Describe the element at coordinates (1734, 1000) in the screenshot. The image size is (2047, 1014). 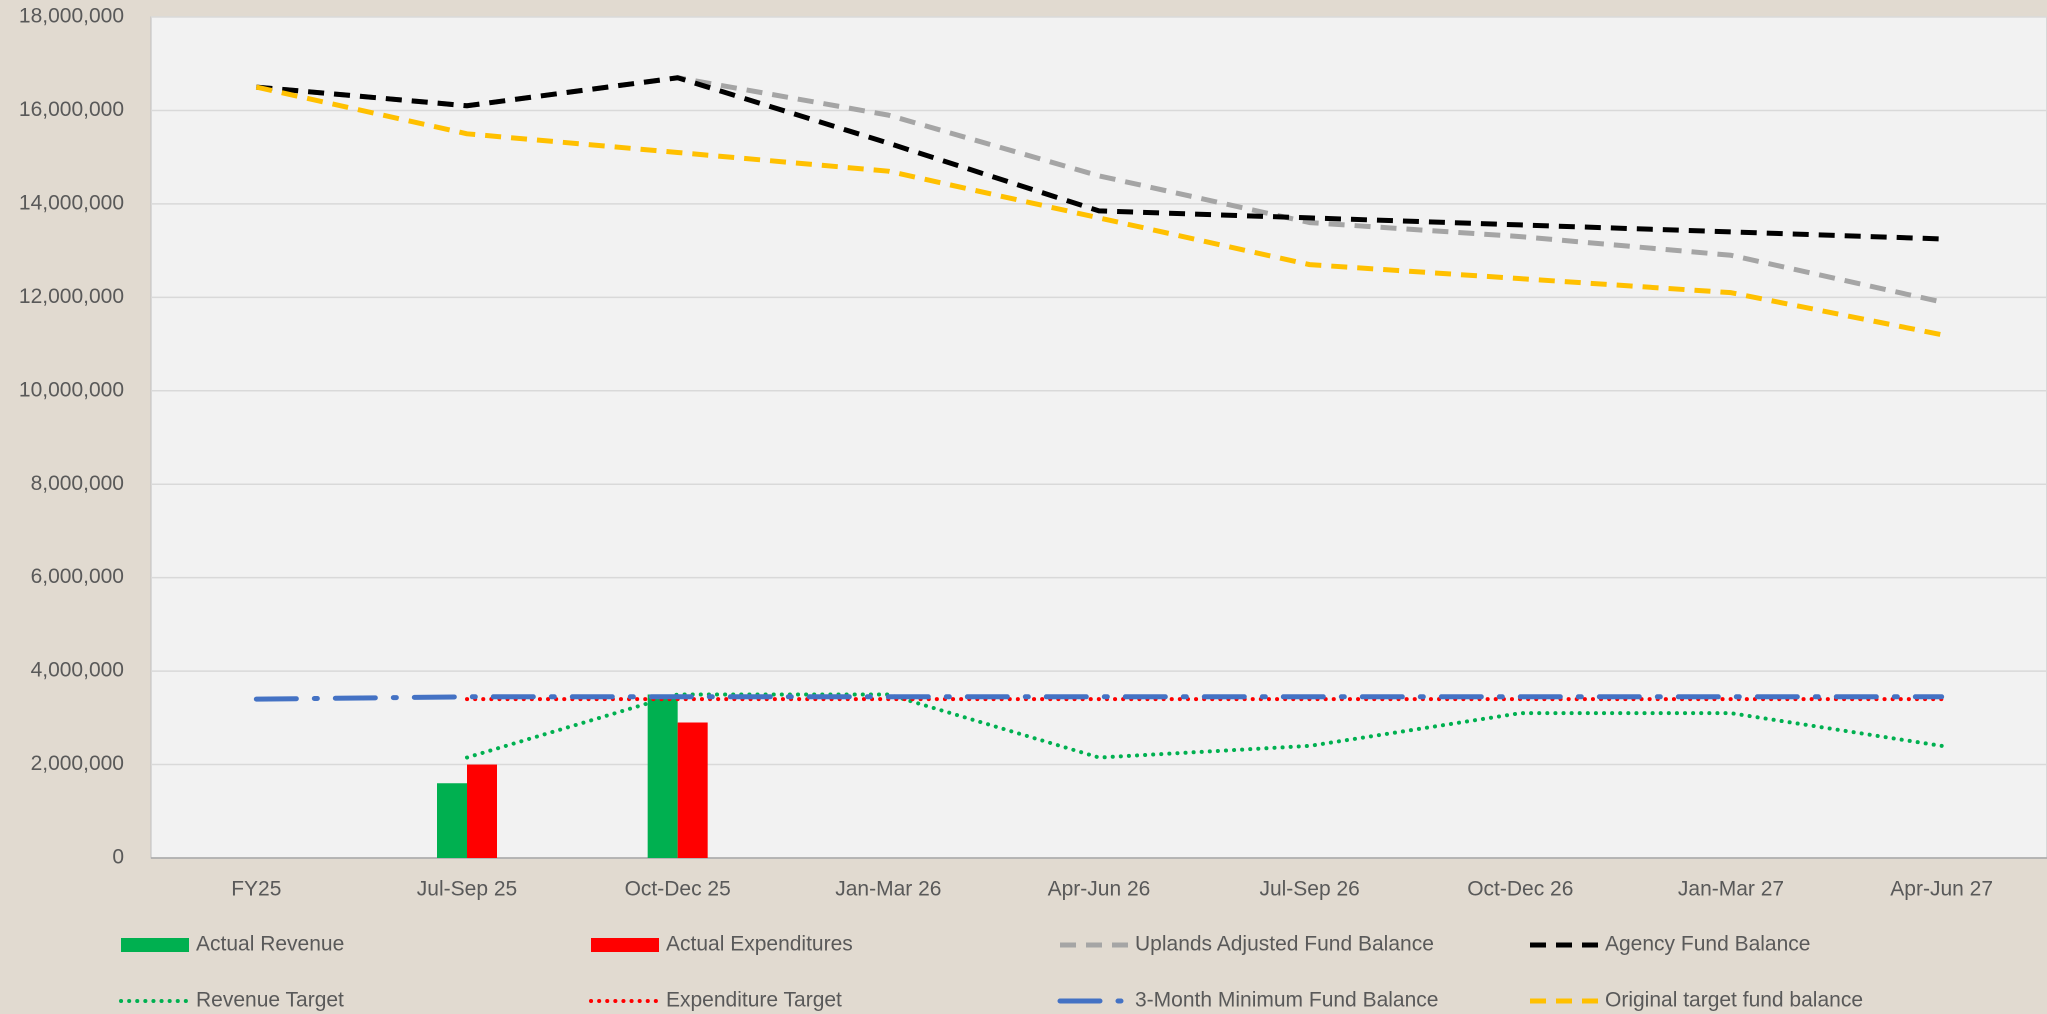
I see `legend-label: Original target fund balance` at that location.